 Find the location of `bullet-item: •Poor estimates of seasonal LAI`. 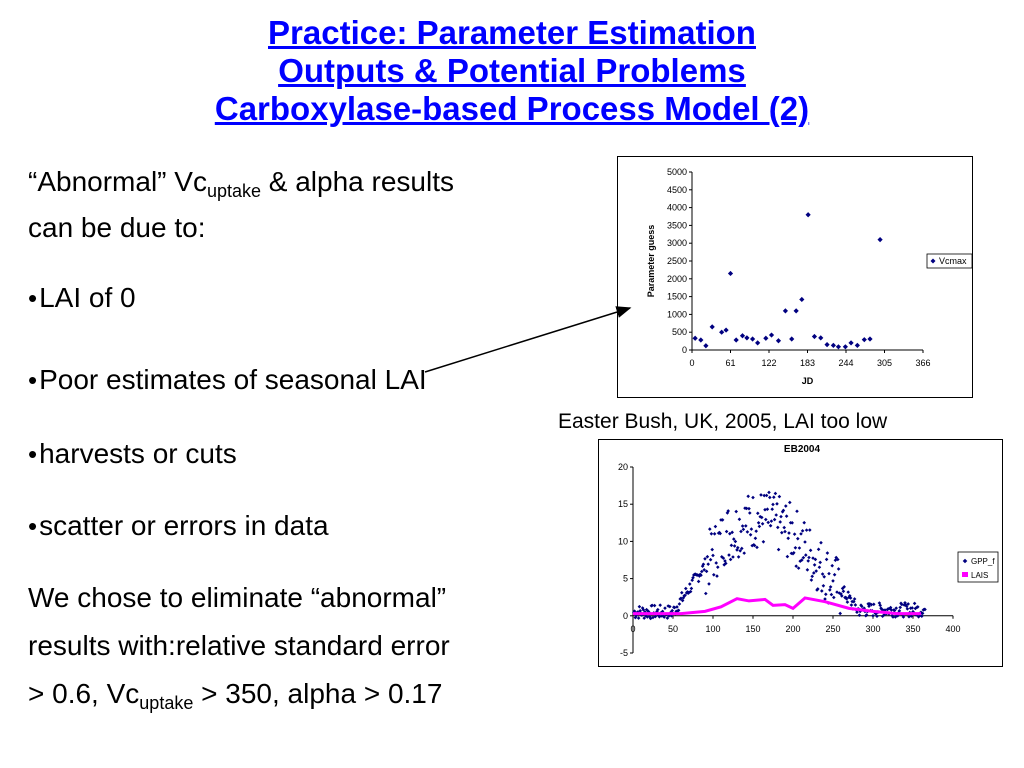

bullet-item: •Poor estimates of seasonal LAI is located at coordinates (227, 380).